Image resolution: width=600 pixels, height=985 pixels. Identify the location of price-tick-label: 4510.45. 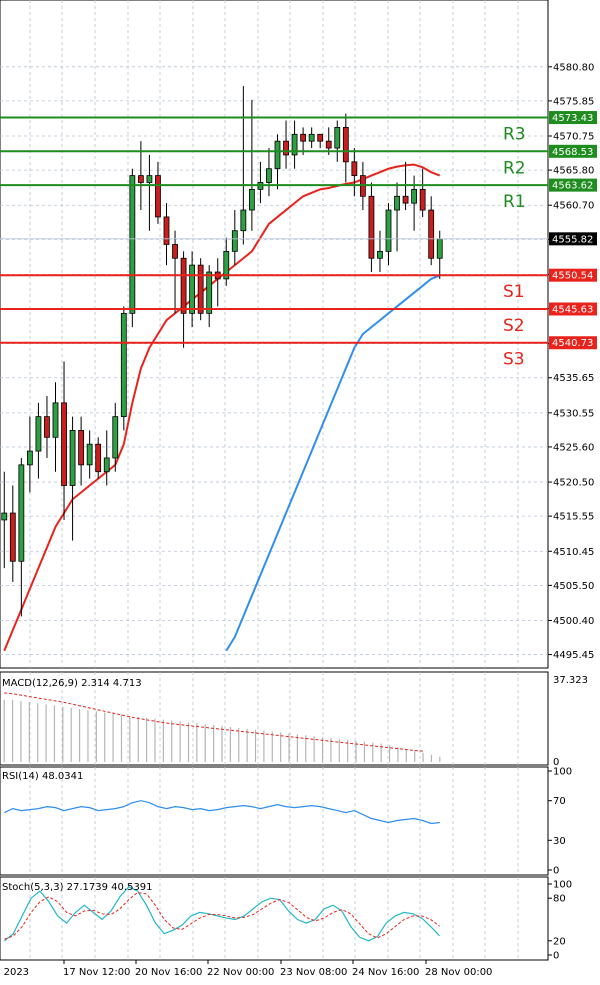
(573, 552).